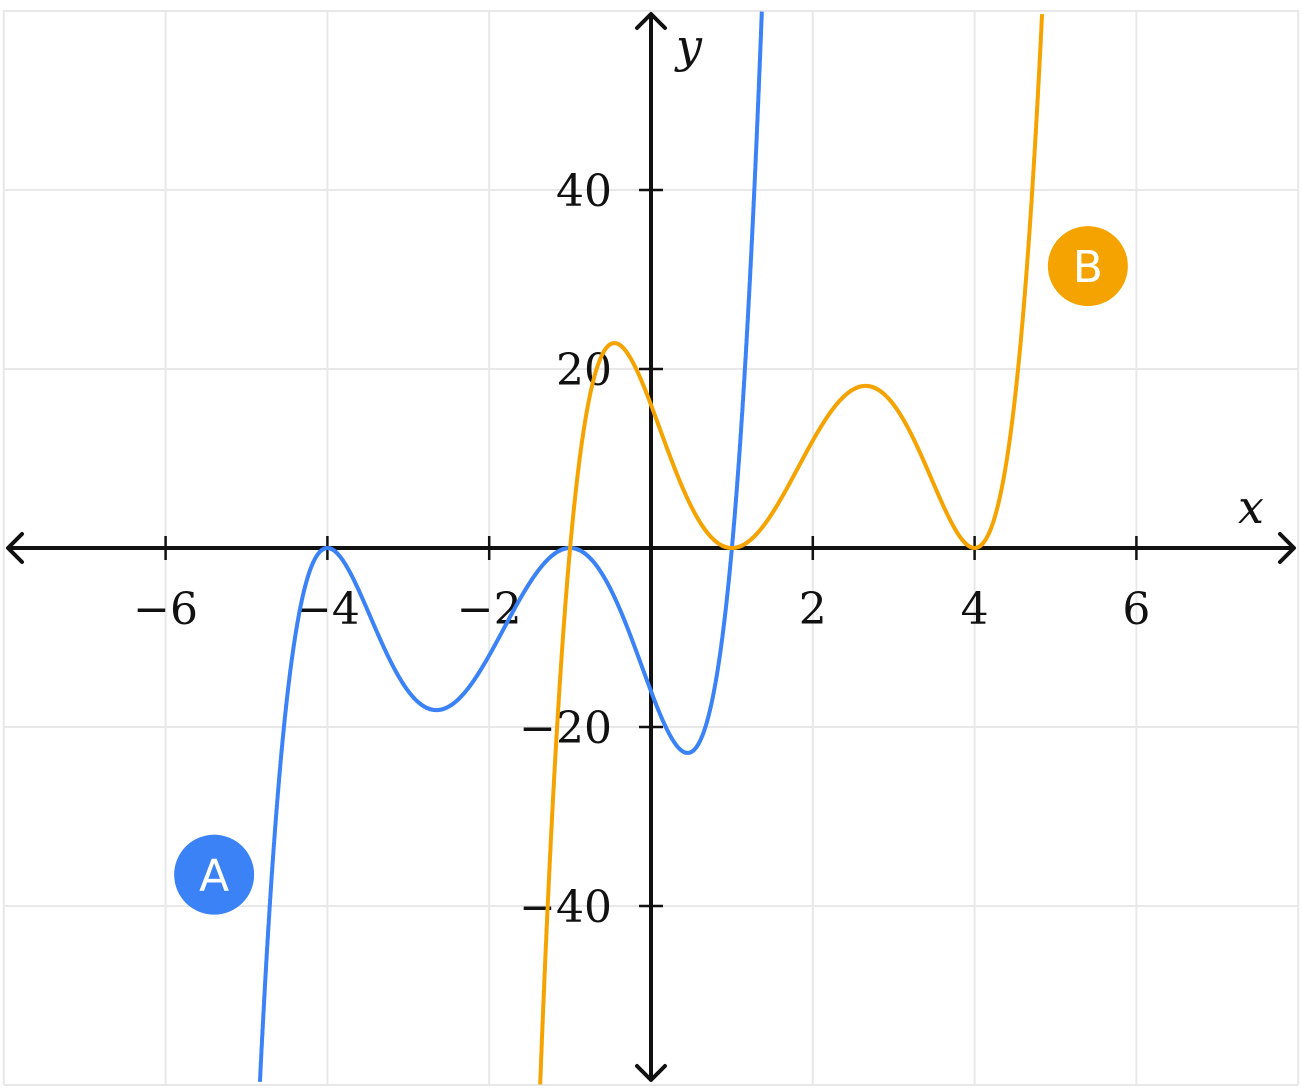  Describe the element at coordinates (15, 548) in the screenshot. I see `x-axis-left-arrow` at that location.